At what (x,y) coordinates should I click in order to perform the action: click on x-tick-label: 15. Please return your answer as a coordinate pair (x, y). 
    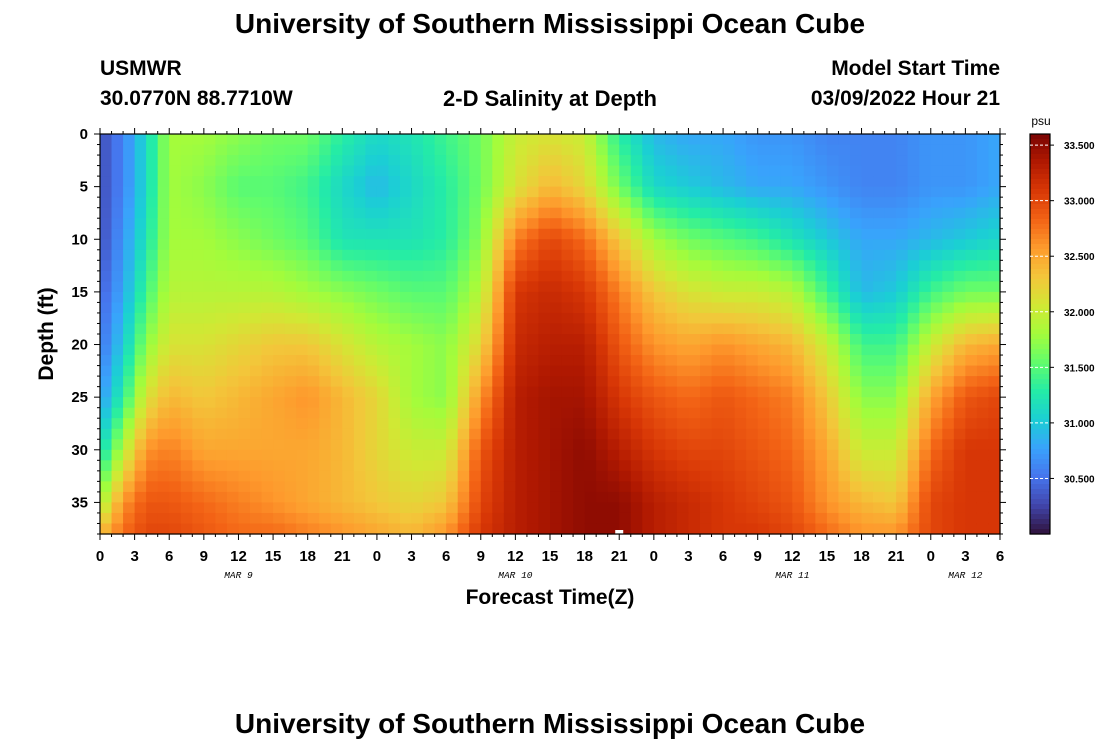
    Looking at the image, I should click on (827, 556).